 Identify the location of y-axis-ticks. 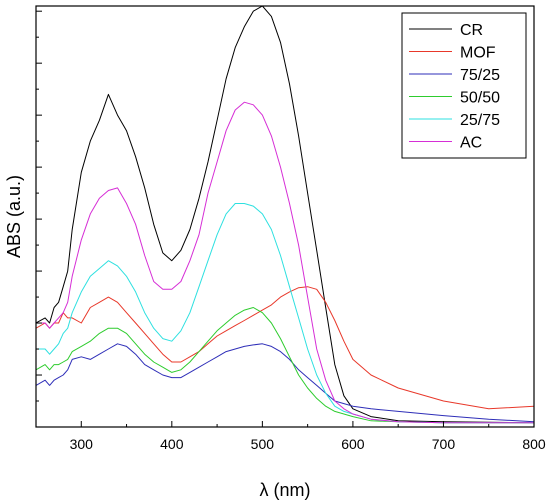
(39, 206).